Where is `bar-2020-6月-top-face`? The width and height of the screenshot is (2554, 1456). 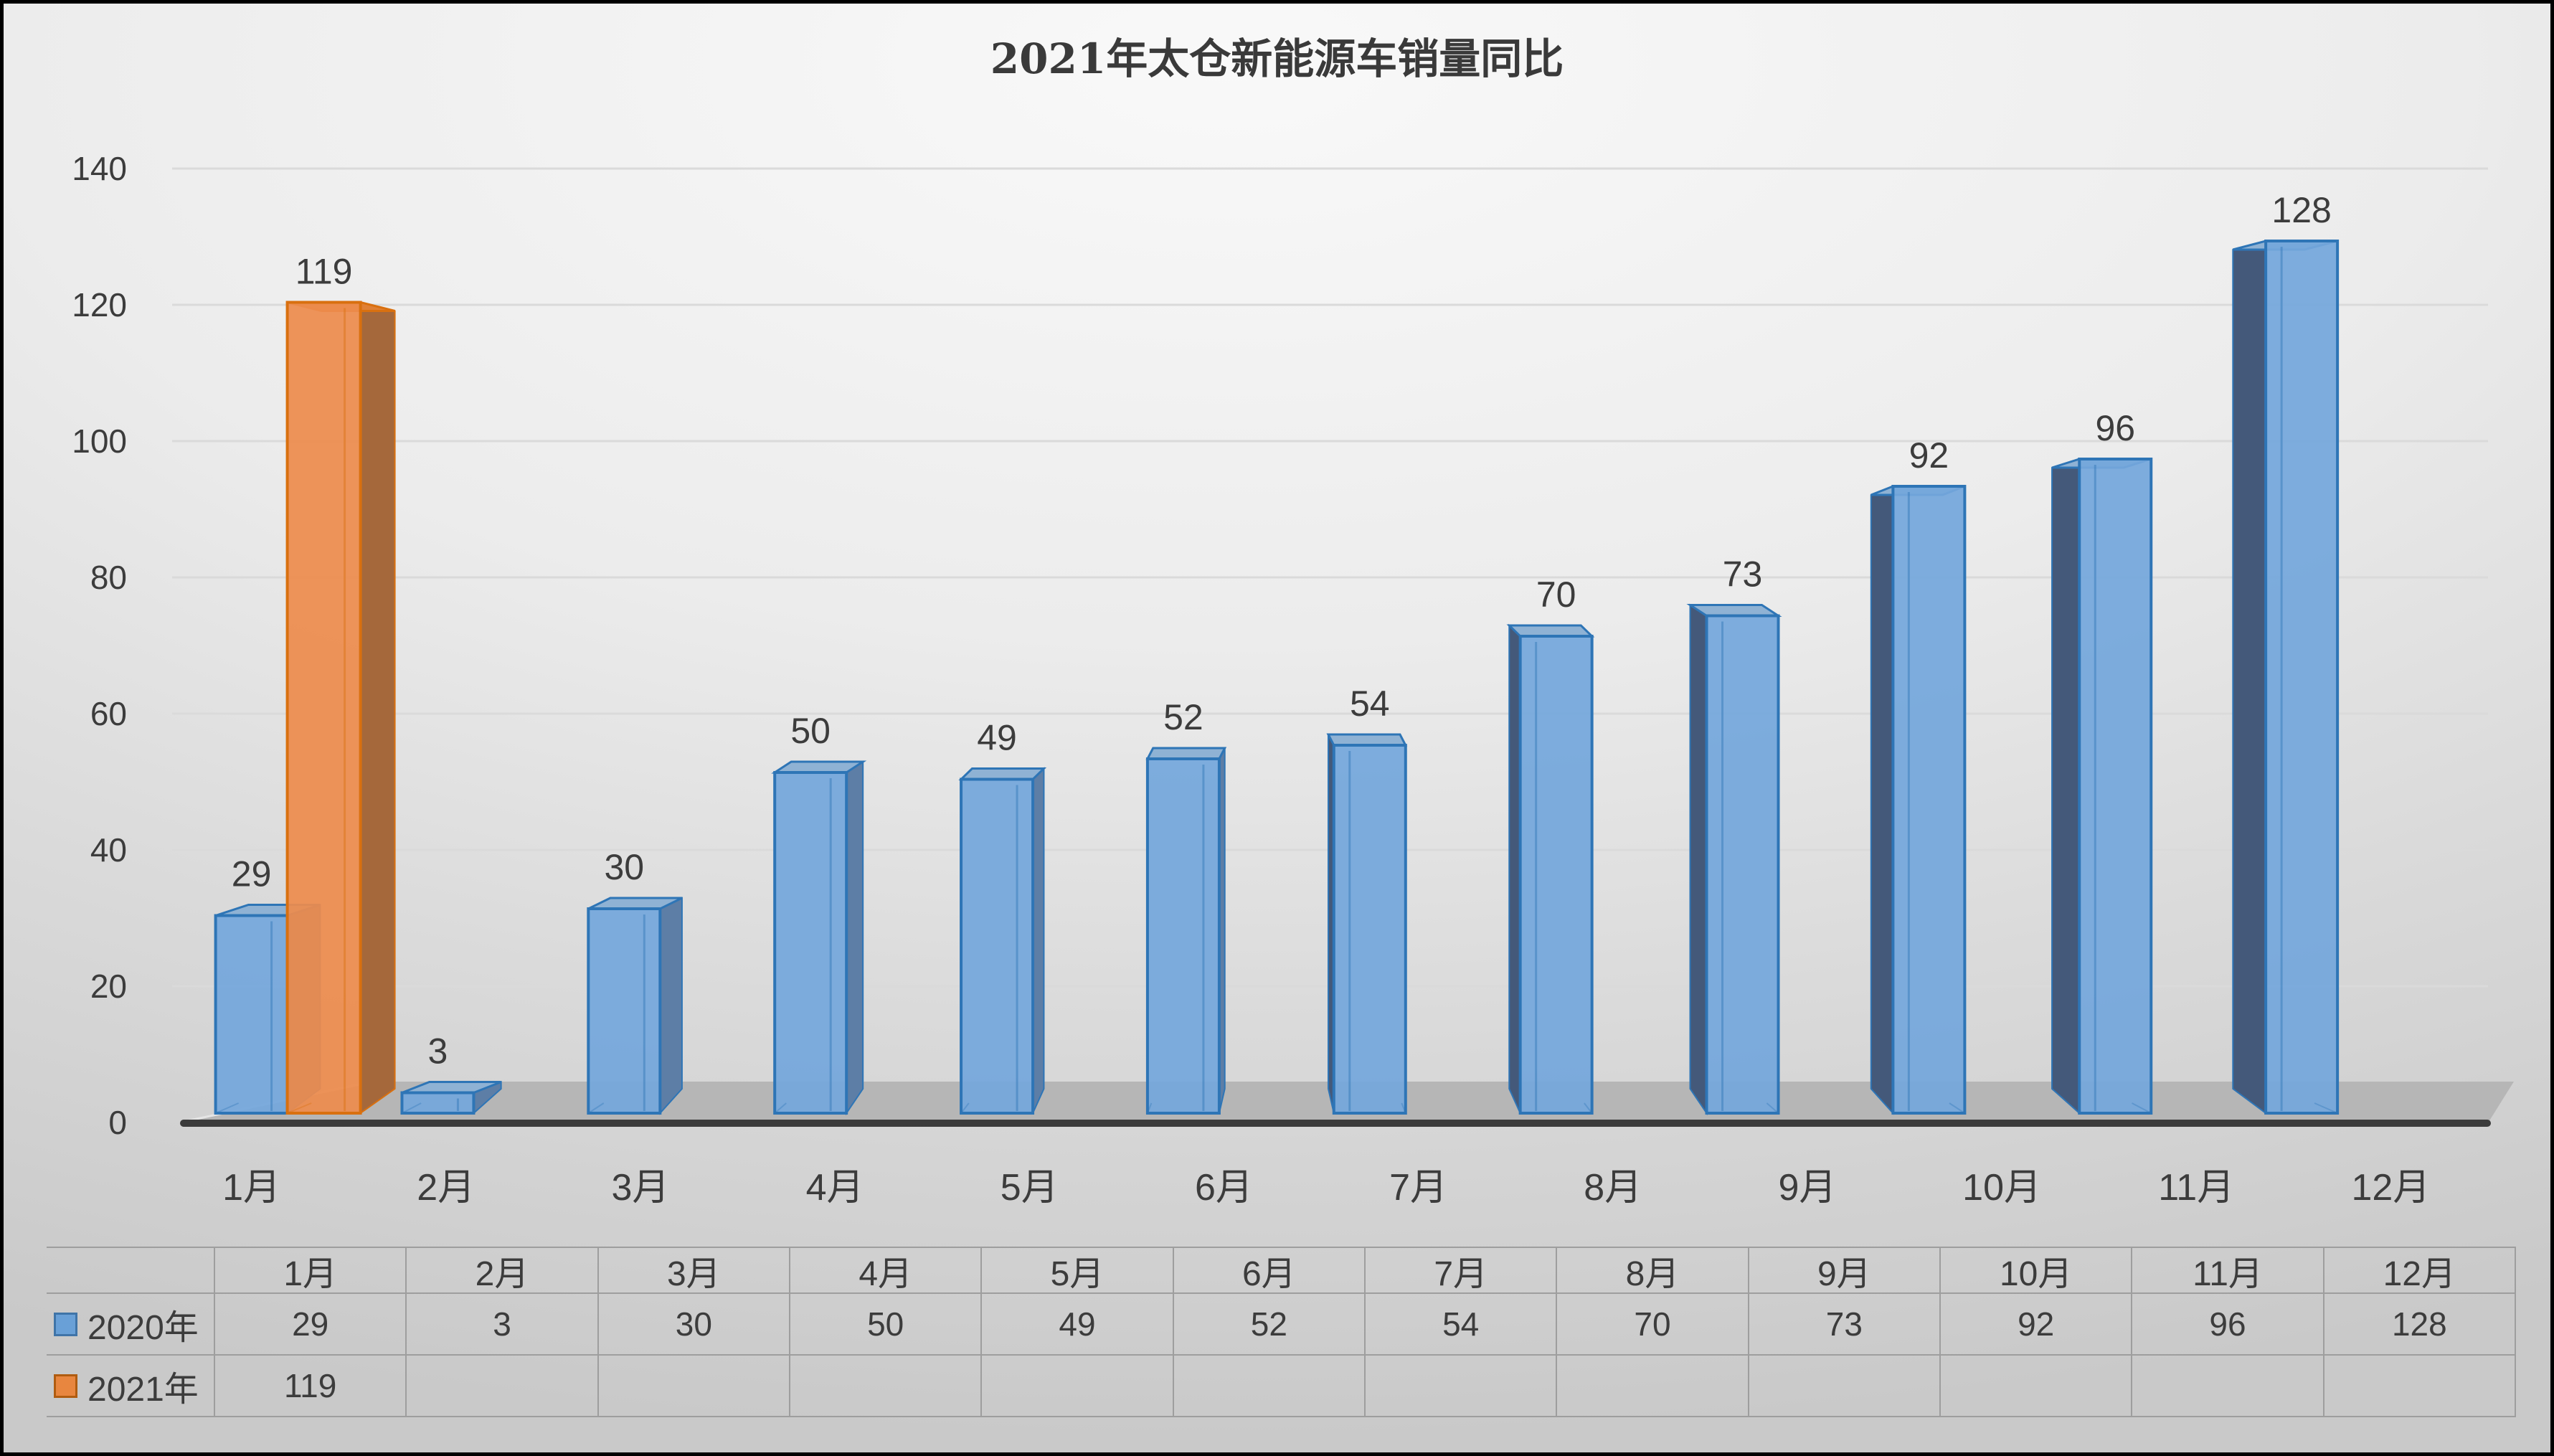
bar-2020-6月-top-face is located at coordinates (1186, 753).